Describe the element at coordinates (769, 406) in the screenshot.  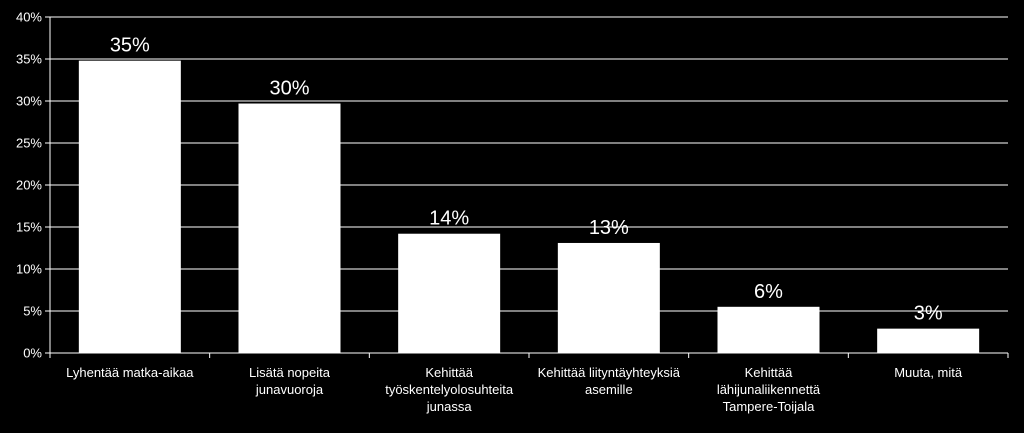
I see `category-label-line: Tampere-Toijala` at that location.